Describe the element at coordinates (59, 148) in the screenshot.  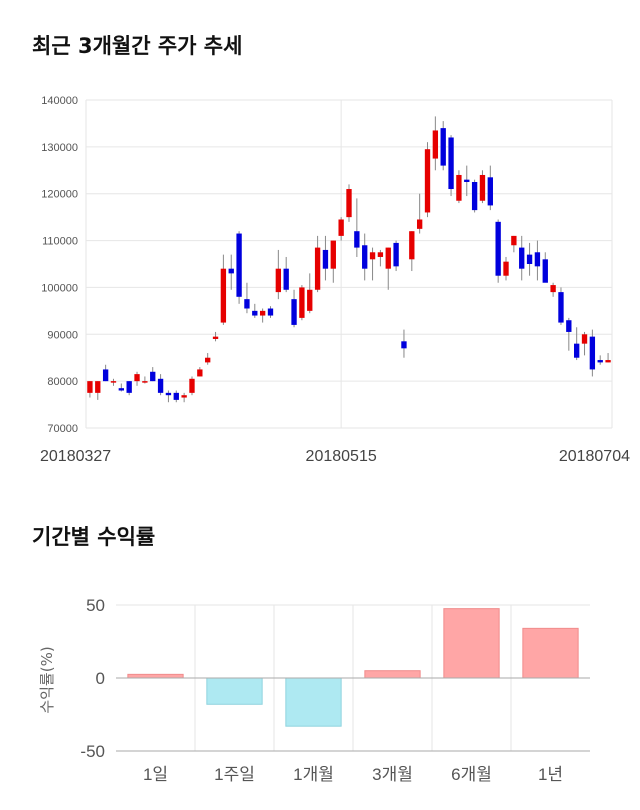
I see `y-tick-label: 130000` at that location.